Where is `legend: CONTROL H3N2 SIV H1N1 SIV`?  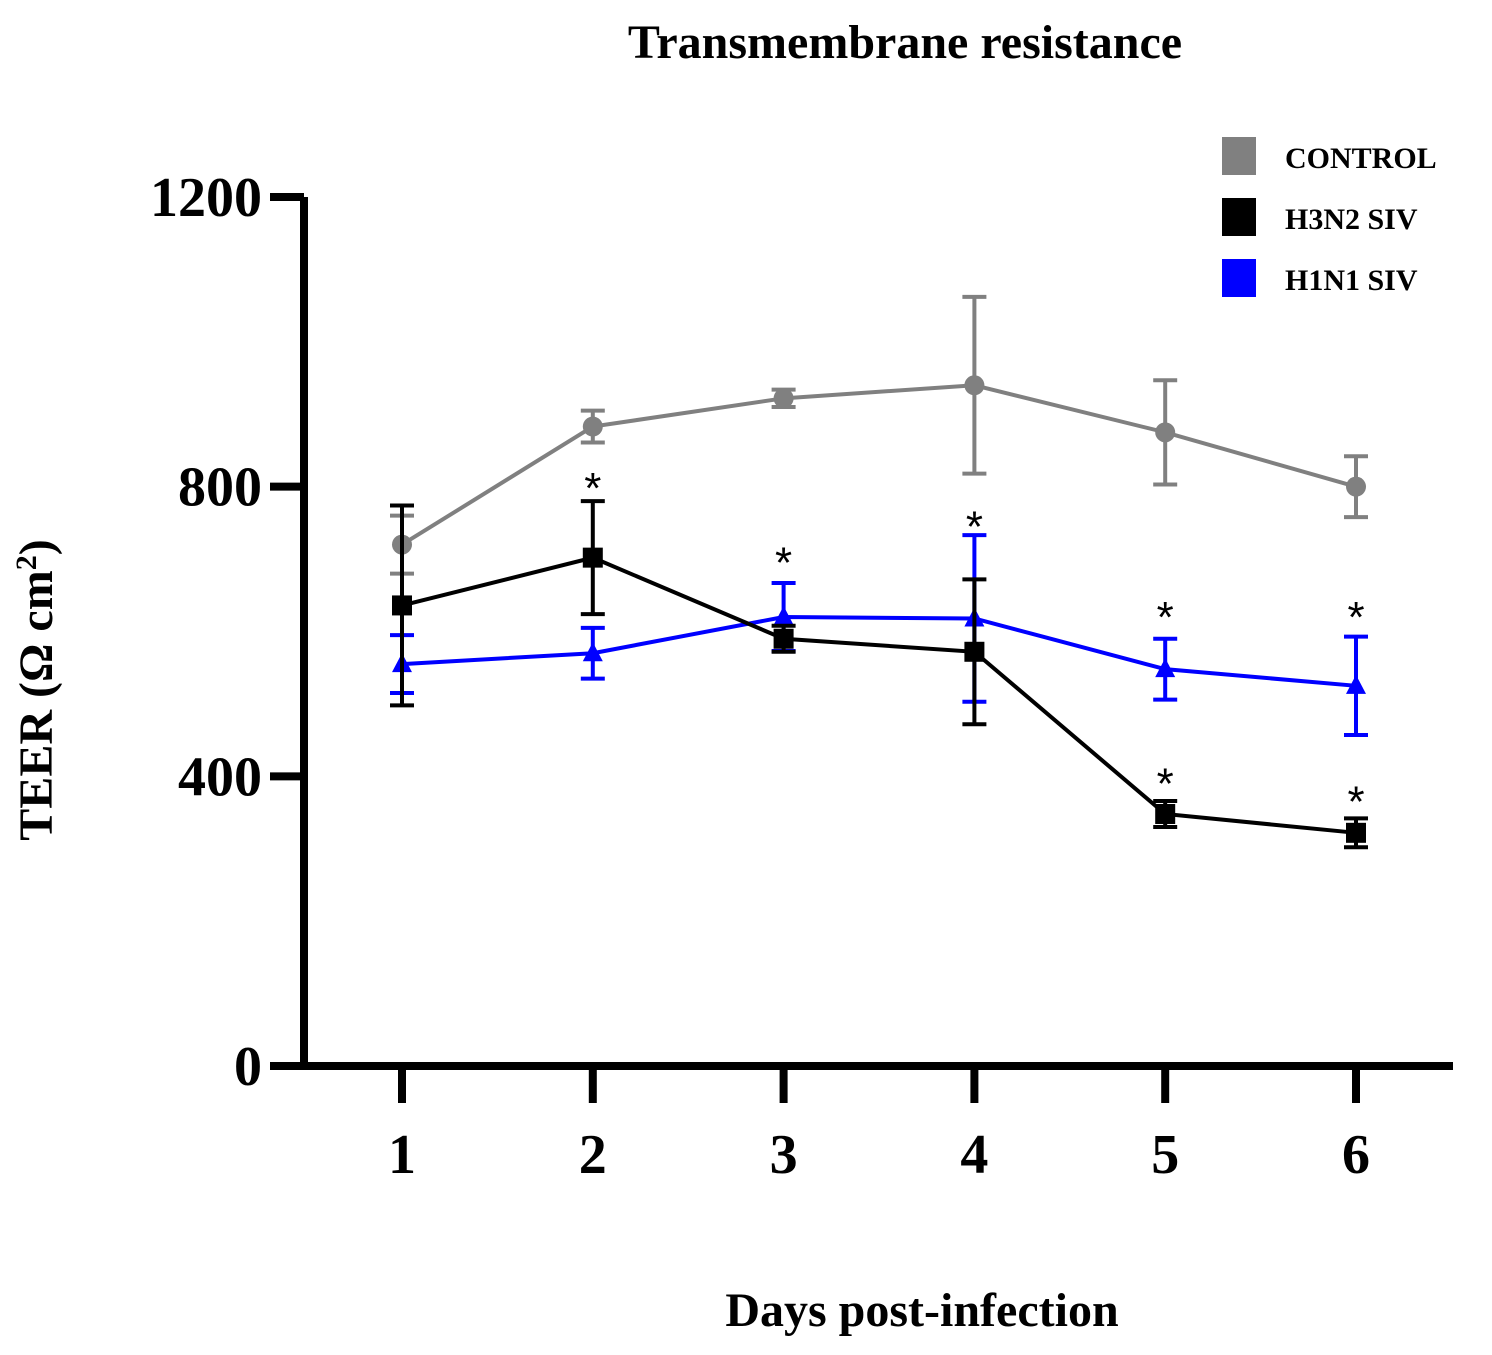
legend: CONTROL H3N2 SIV H1N1 SIV is located at coordinates (1329, 217).